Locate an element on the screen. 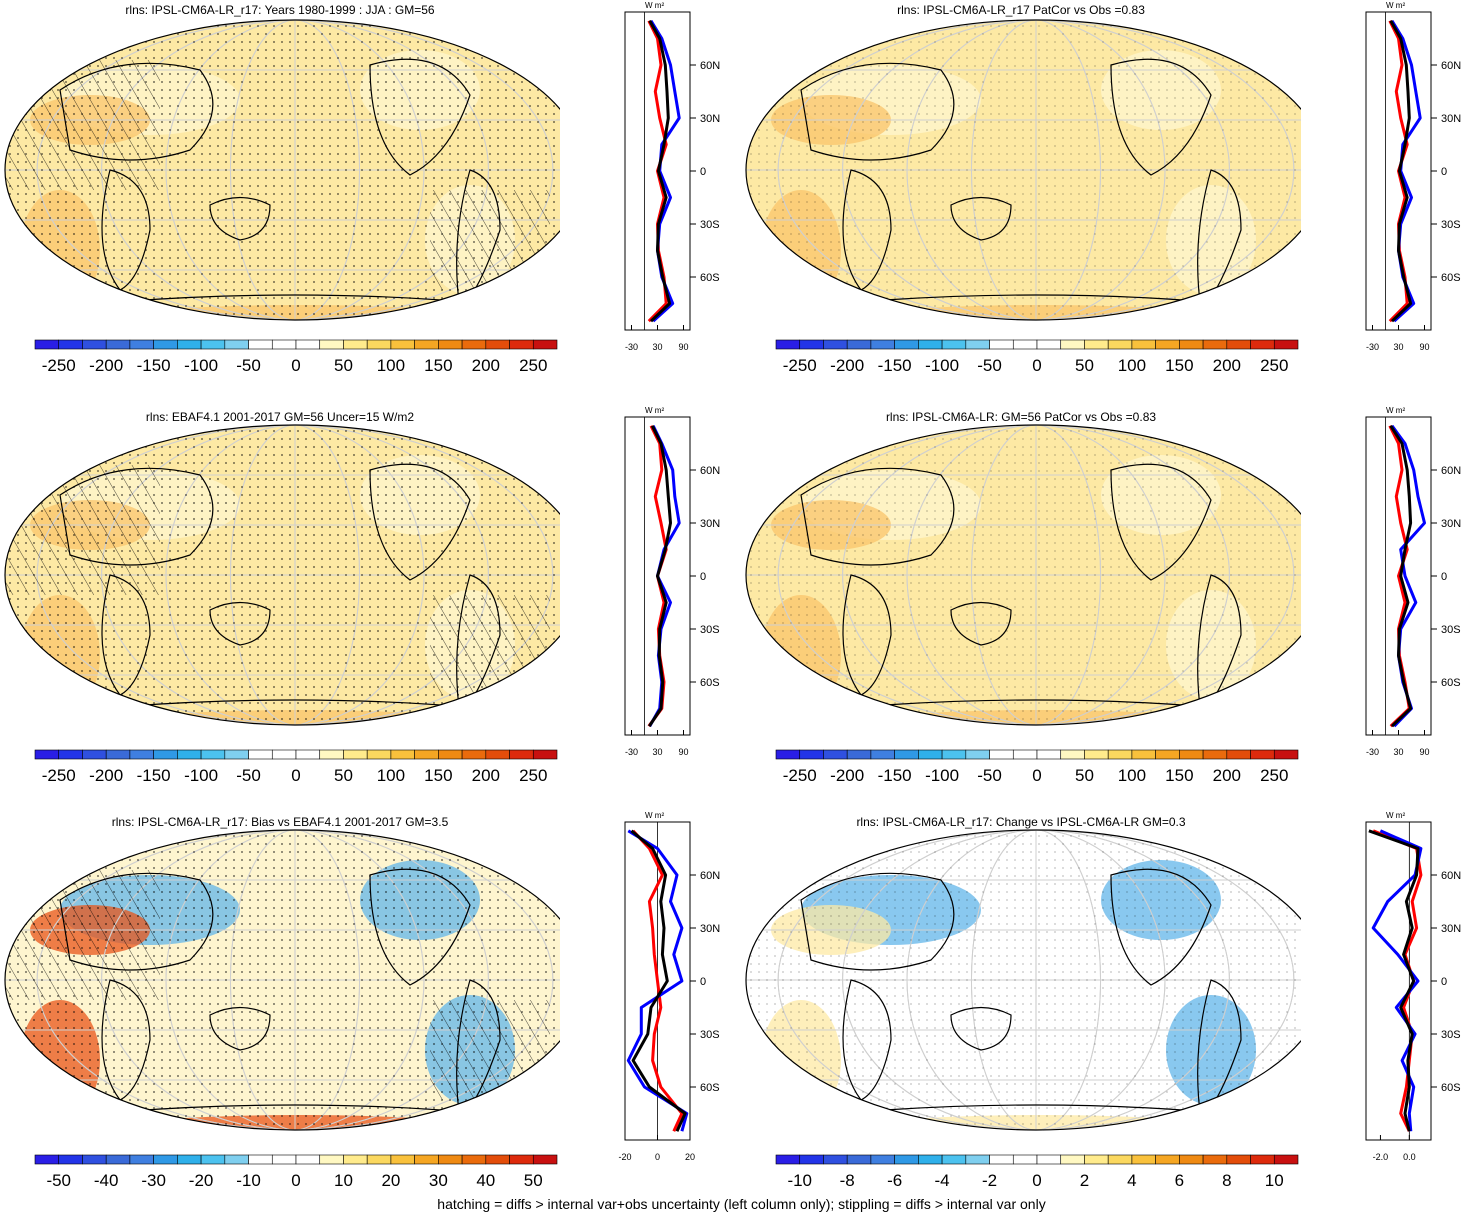  x-tick-label: -20 is located at coordinates (624, 1156).